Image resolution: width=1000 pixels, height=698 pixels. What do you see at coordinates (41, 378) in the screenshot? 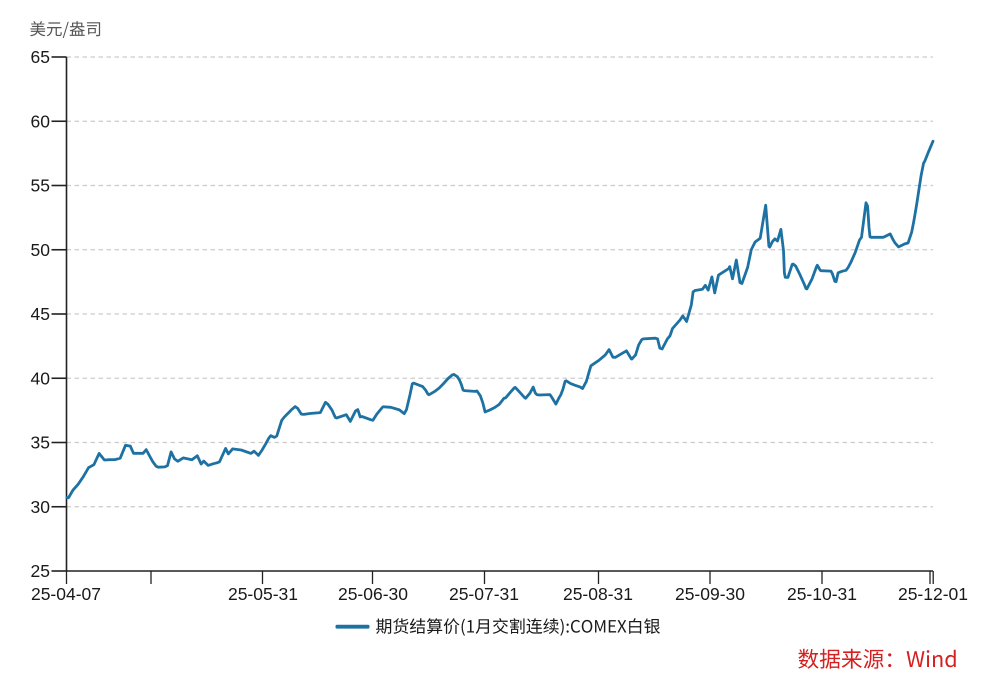
I see `svg-text: 40` at bounding box center [41, 378].